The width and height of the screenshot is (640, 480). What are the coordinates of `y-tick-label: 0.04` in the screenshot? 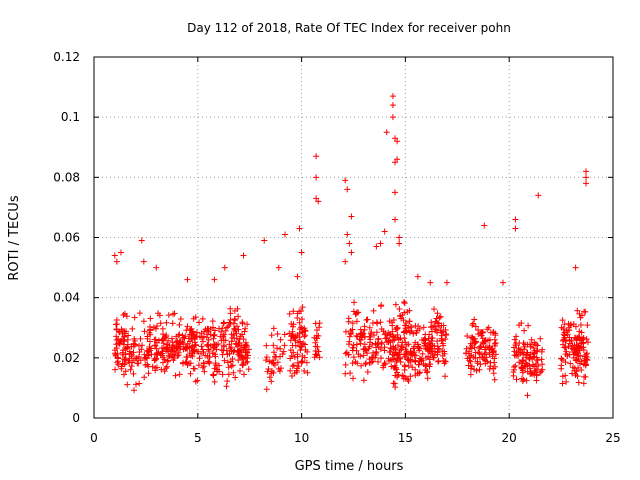 It's located at (66, 298).